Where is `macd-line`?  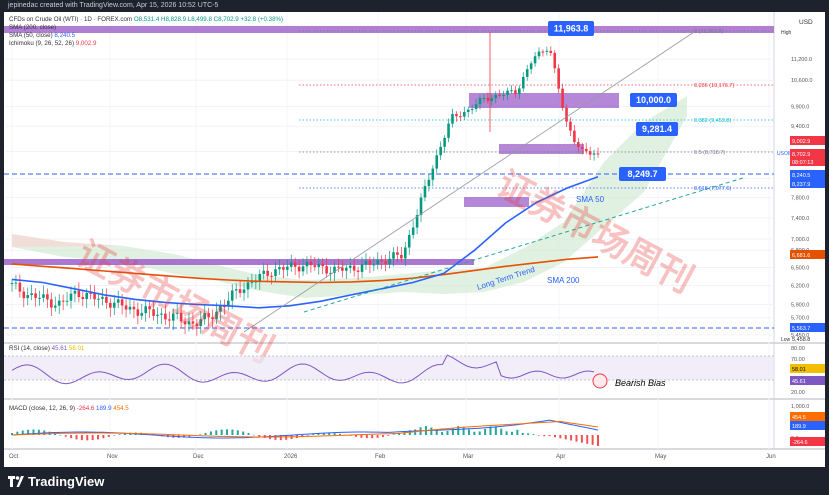 macd-line is located at coordinates (305, 429).